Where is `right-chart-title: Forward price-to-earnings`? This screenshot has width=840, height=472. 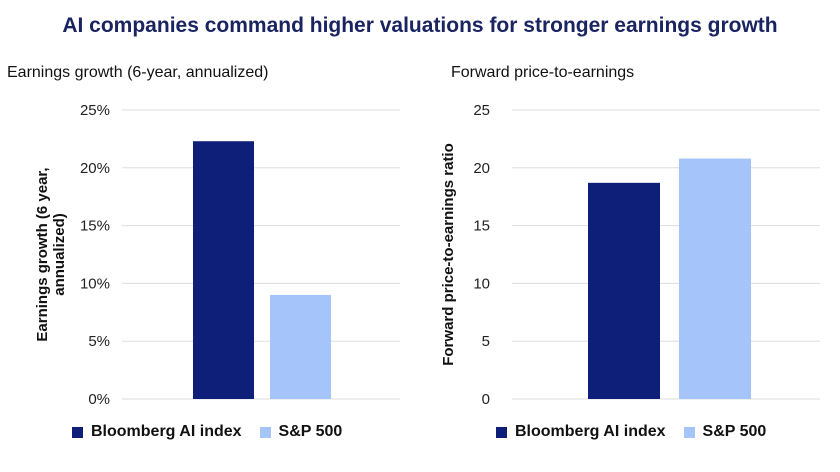 right-chart-title: Forward price-to-earnings is located at coordinates (543, 72).